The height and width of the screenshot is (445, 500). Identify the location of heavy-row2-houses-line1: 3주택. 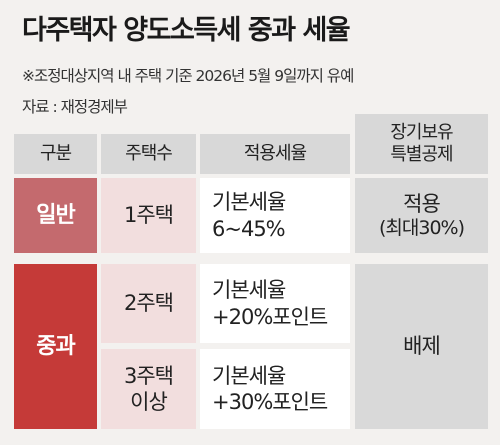
(148, 375).